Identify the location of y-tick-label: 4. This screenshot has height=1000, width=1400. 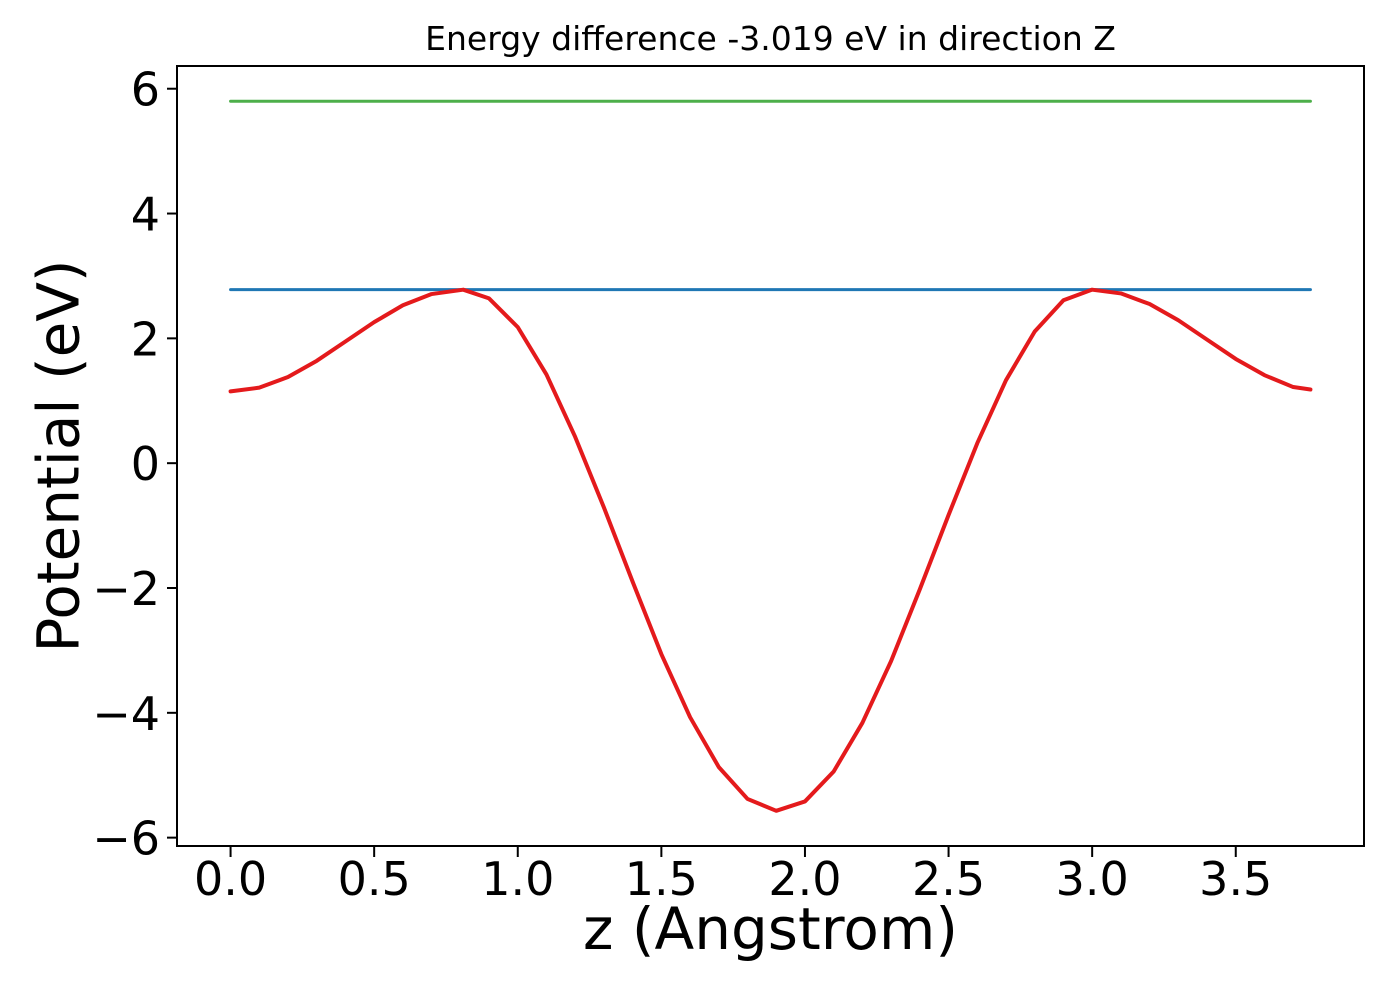
(145, 215).